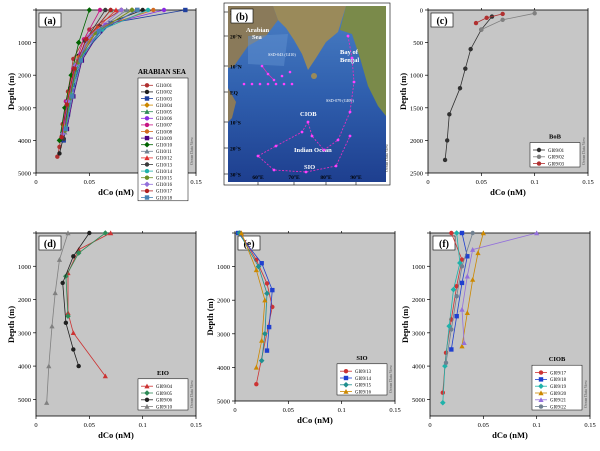  What do you see at coordinates (234, 94) in the screenshot?
I see `lat-label: EQ` at bounding box center [234, 94].